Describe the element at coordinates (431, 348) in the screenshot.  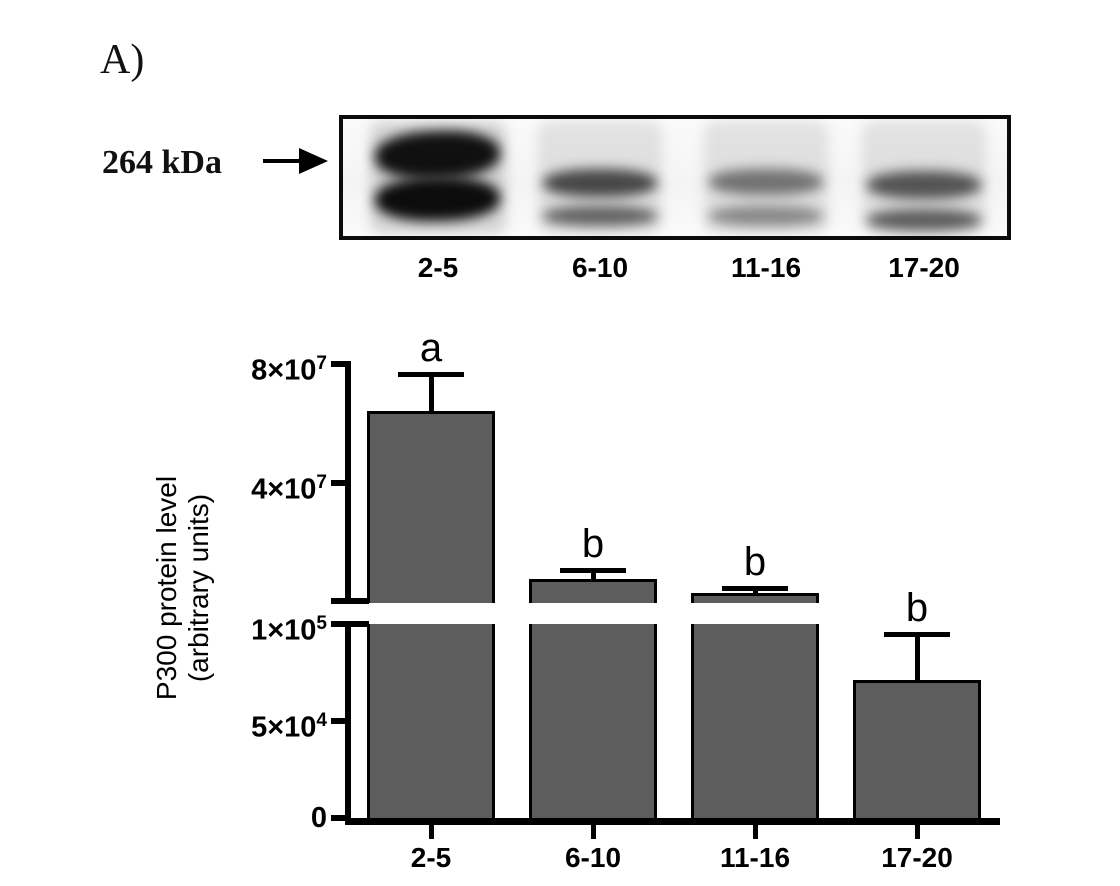
I see `sig-letter: a` at that location.